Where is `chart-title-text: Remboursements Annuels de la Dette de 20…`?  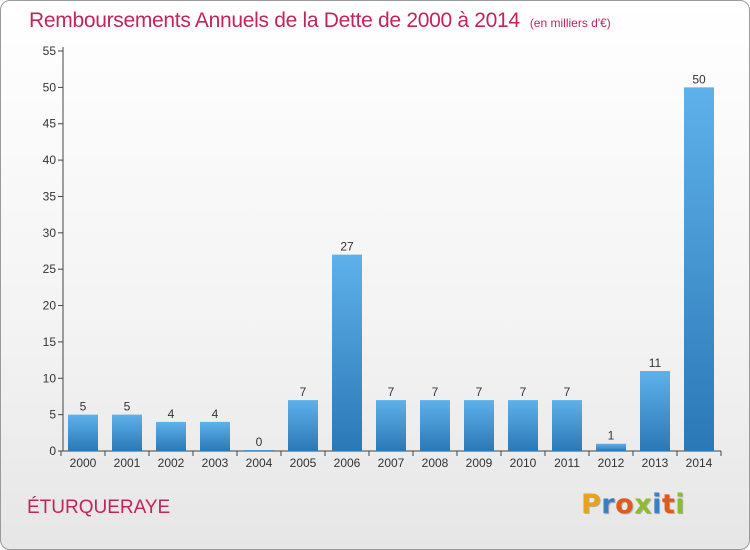 chart-title-text: Remboursements Annuels de la Dette de 20… is located at coordinates (274, 20).